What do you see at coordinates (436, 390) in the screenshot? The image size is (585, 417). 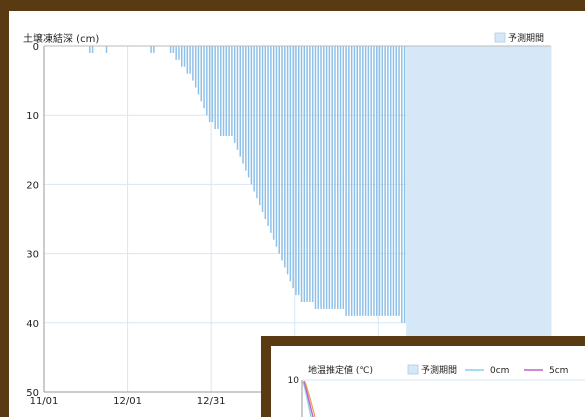 I see `soil-temperature-svg: 地温推定値 (℃) 予測期間 0cm 5cm 10` at bounding box center [436, 390].